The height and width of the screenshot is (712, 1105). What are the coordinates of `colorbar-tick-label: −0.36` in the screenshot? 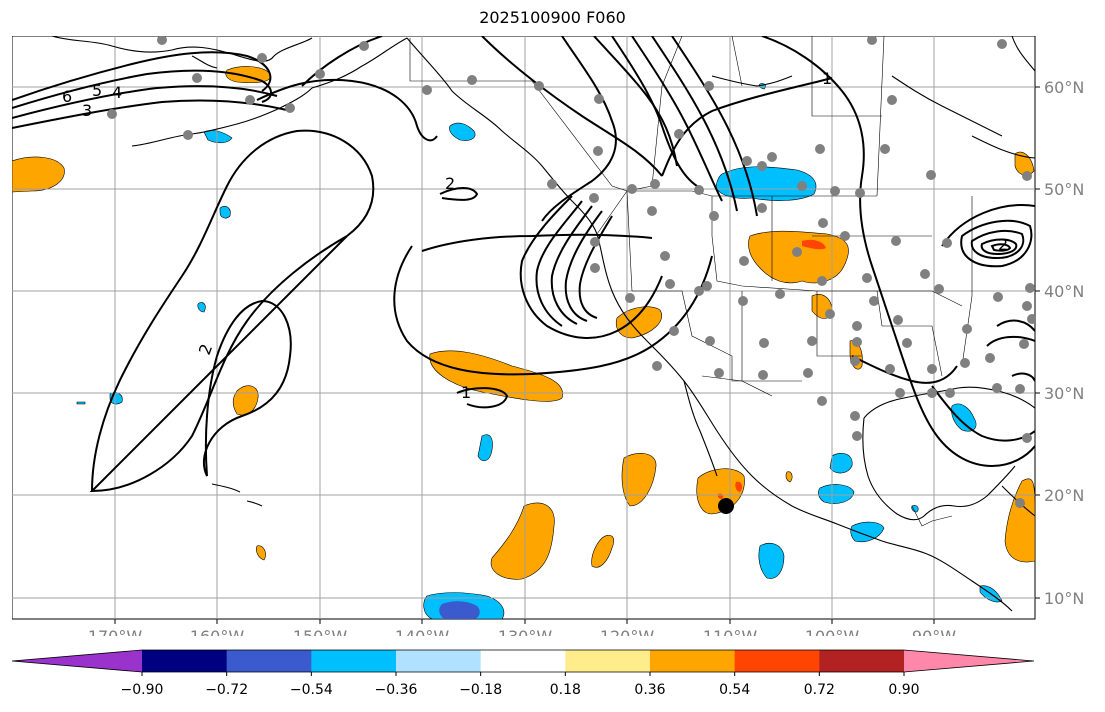 It's located at (396, 690).